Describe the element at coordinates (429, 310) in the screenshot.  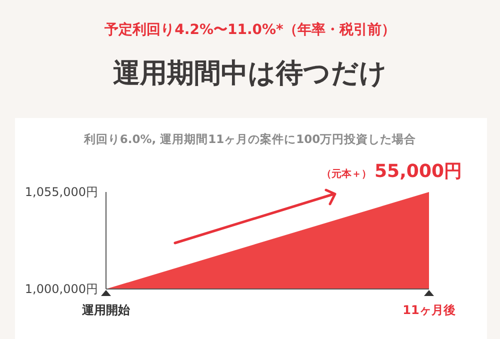
I see `x-tick-label: 11ヶ月後` at that location.